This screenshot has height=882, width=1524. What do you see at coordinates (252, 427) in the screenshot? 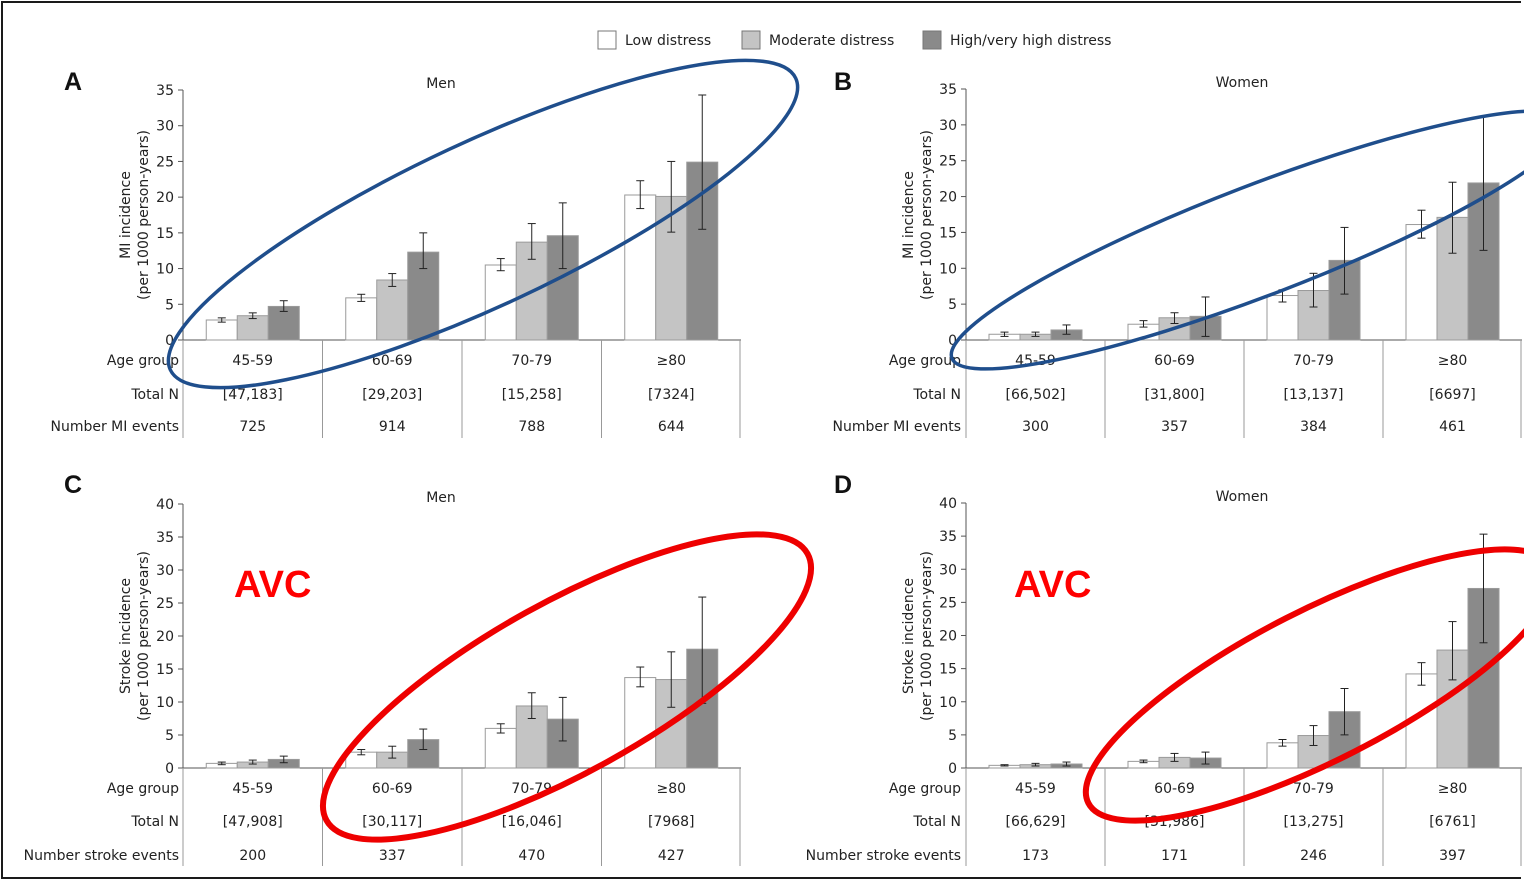
I see `table-cell: 725` at bounding box center [252, 427].